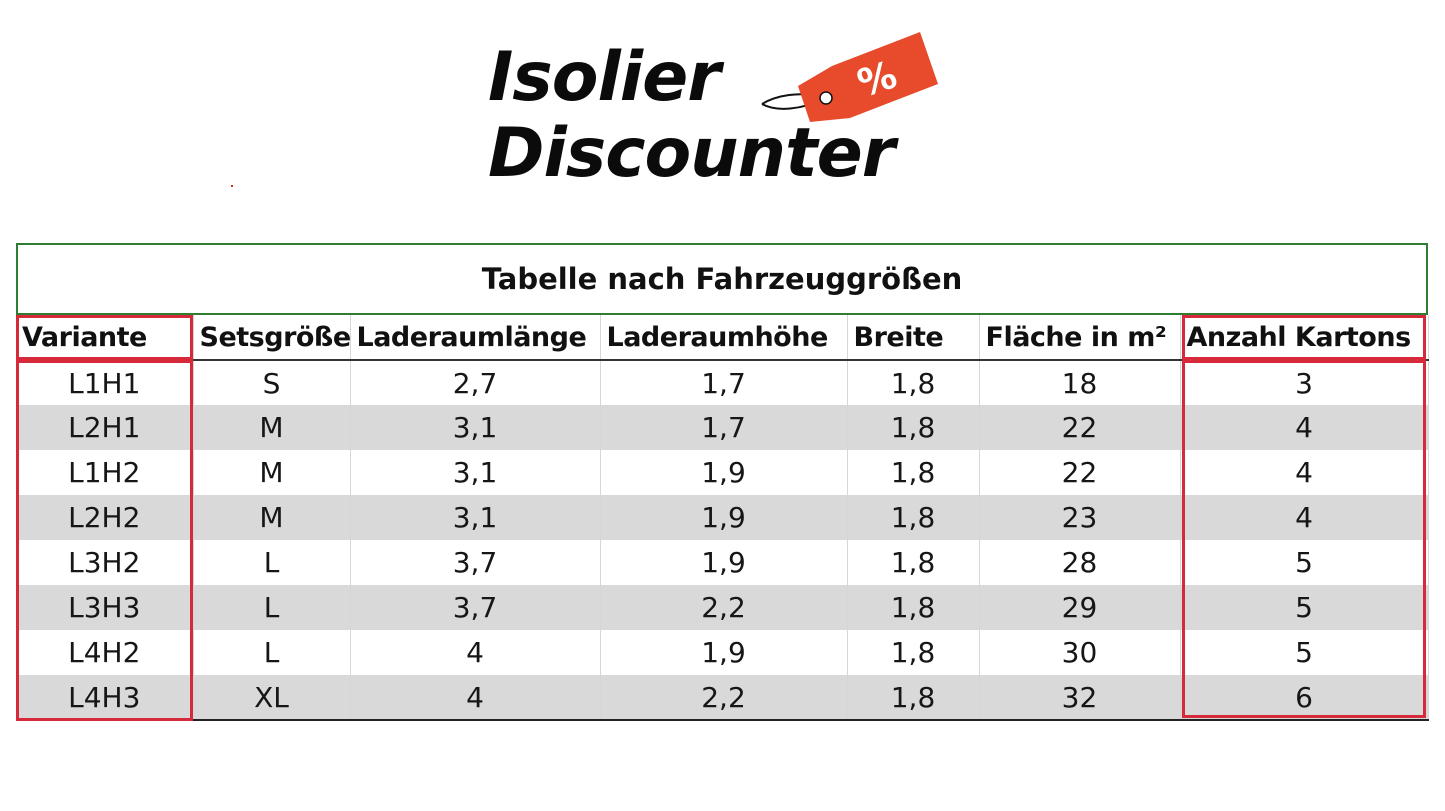 The image size is (1445, 811). What do you see at coordinates (1080, 698) in the screenshot?
I see `cell-flaeche: 32` at bounding box center [1080, 698].